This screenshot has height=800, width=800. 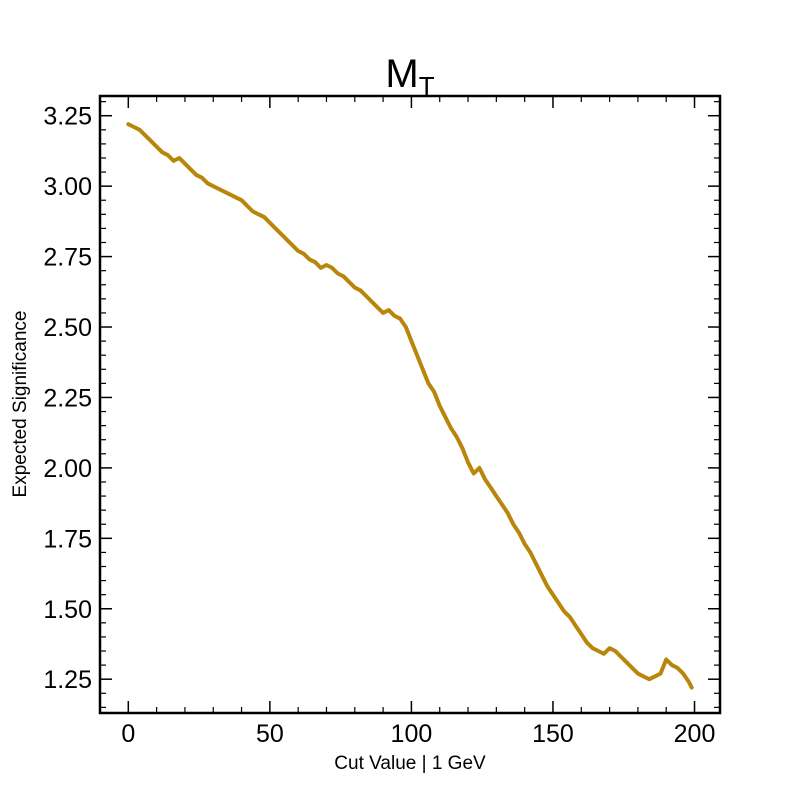 I want to click on chart-title-subscript: T, so click(x=427, y=86).